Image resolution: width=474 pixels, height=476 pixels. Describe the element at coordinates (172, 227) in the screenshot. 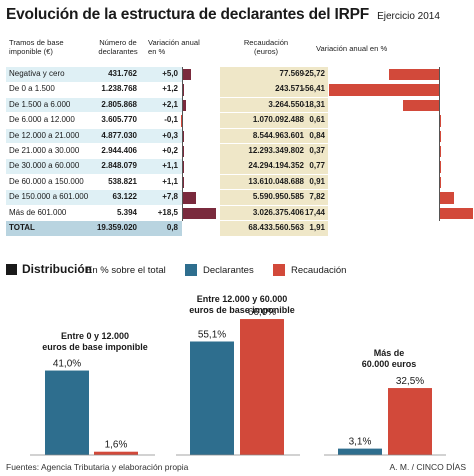

I see `total-var-declarantes: 0,8` at that location.